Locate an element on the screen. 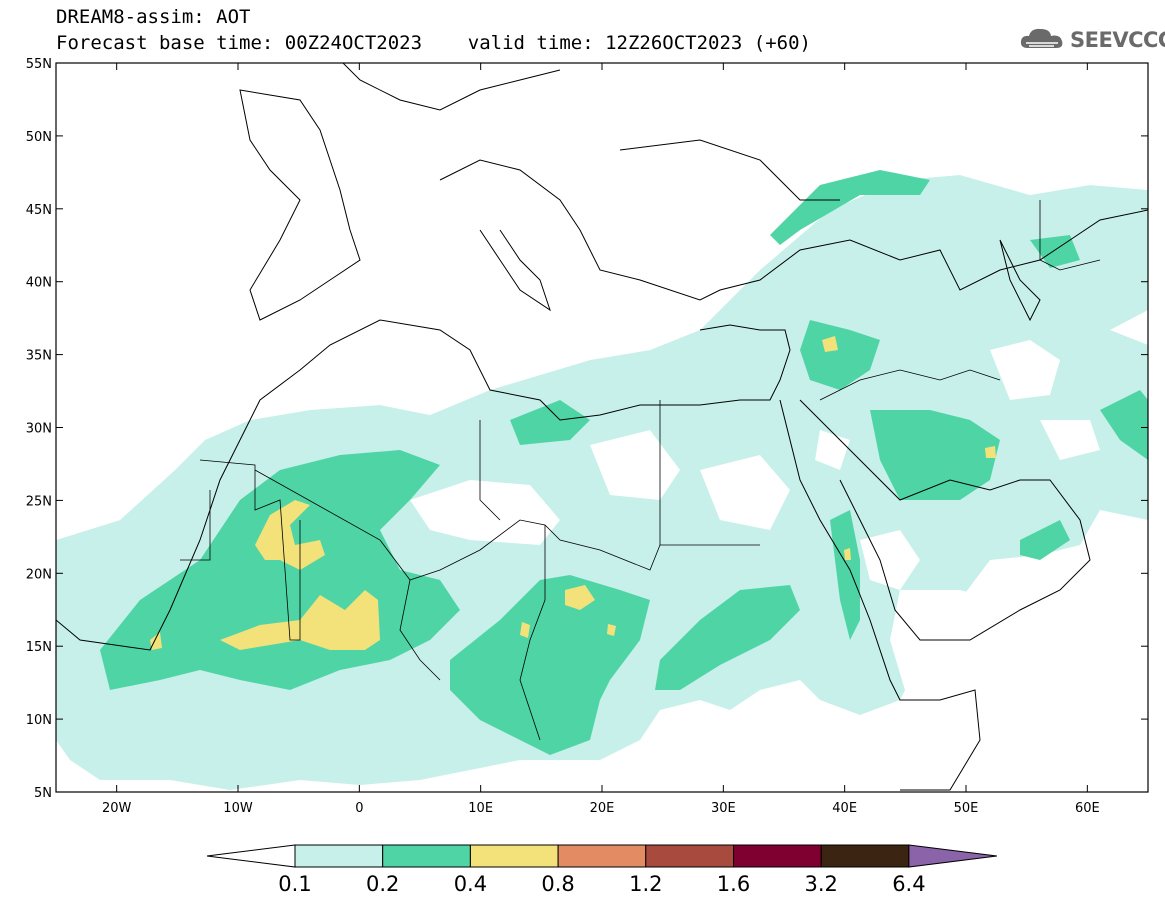  colorbar-label: 3.2 is located at coordinates (820, 884).